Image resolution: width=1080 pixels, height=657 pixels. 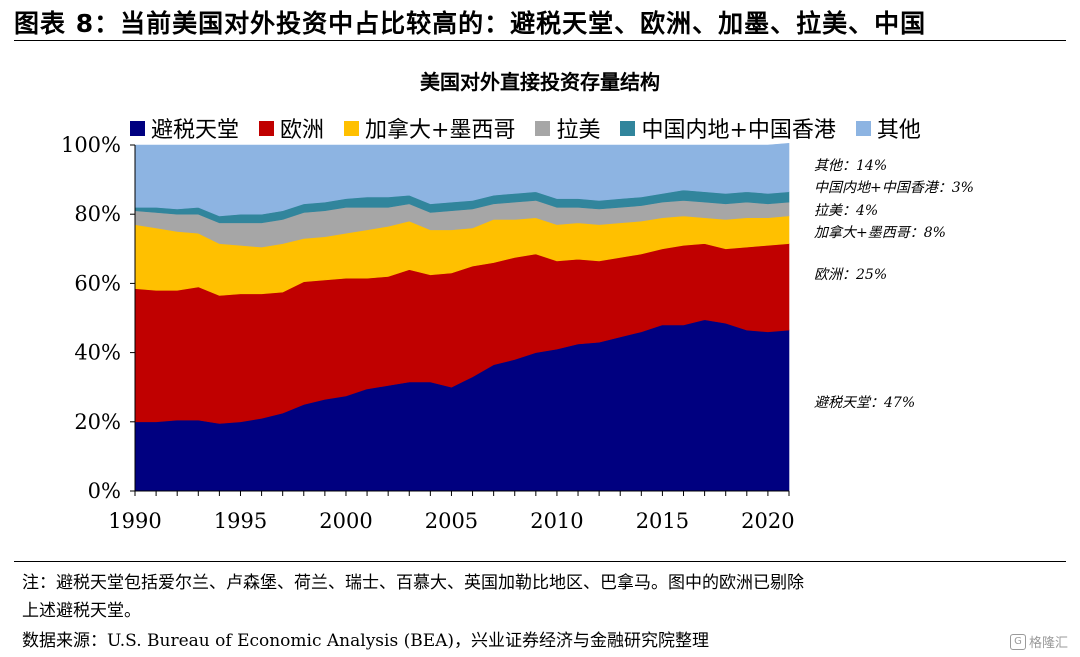 What do you see at coordinates (470, 23) in the screenshot?
I see `figure-title: 图表 8：当前美国对外投资中占比较高的：避税天堂、欧洲、加墨、拉美、中国` at bounding box center [470, 23].